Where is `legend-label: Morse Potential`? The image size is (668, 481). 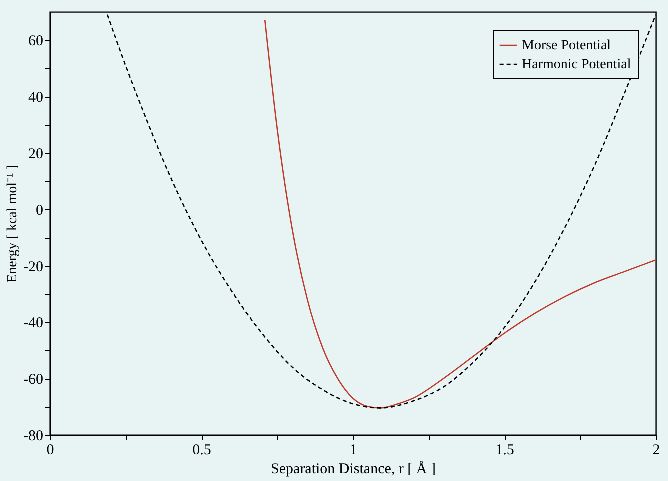 legend-label: Morse Potential is located at coordinates (567, 46).